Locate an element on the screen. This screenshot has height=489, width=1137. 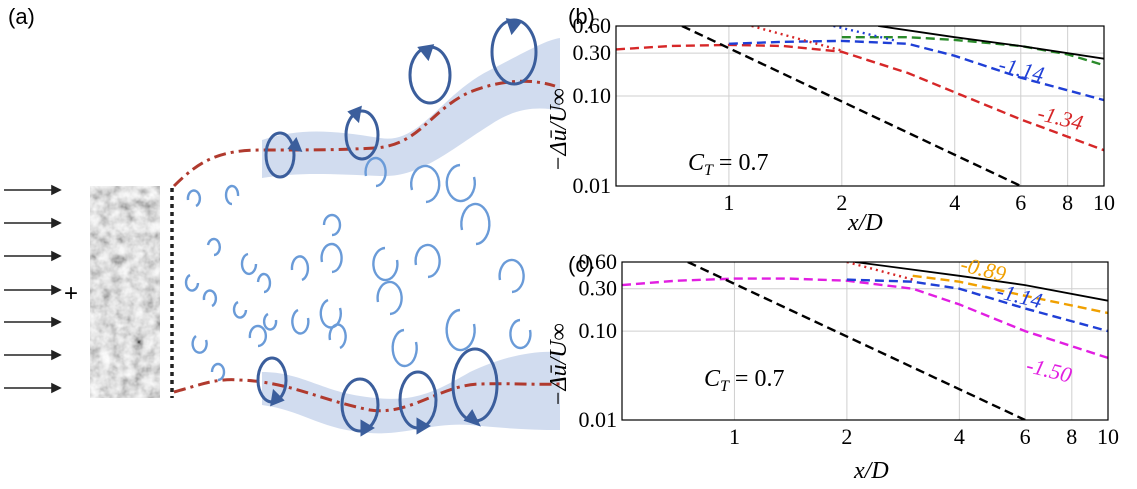
plus-sign: + is located at coordinates (71, 293).